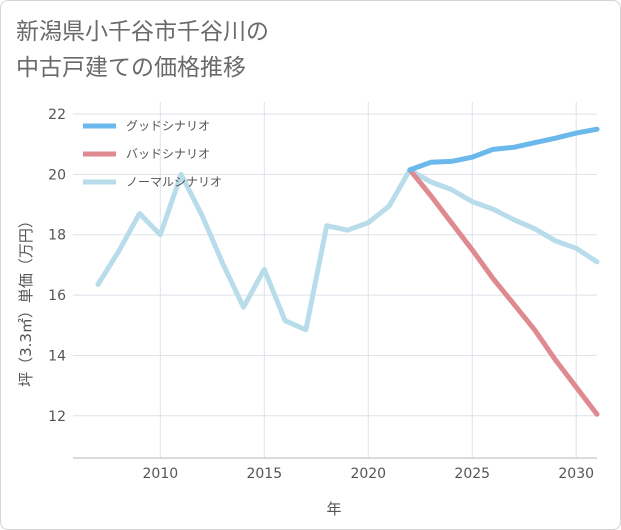  Describe the element at coordinates (57, 356) in the screenshot. I see `y-tick-label: 14` at that location.